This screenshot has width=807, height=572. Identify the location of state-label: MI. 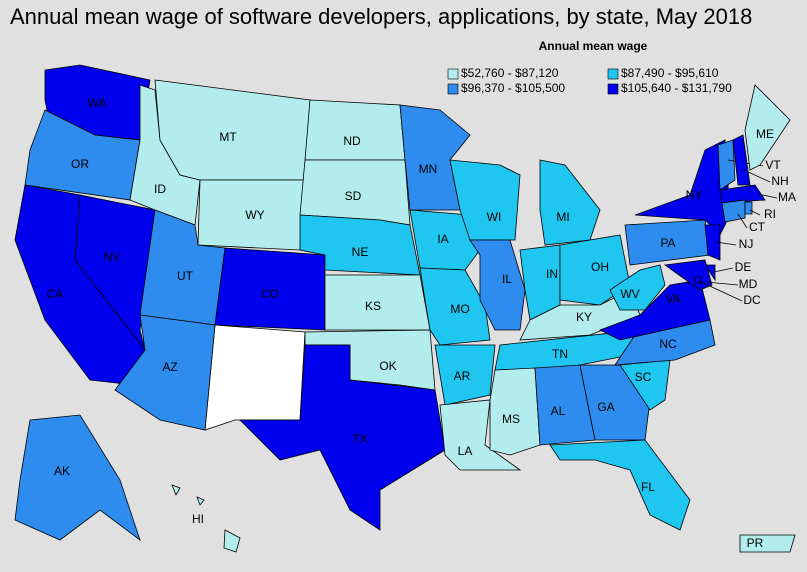
(562, 217).